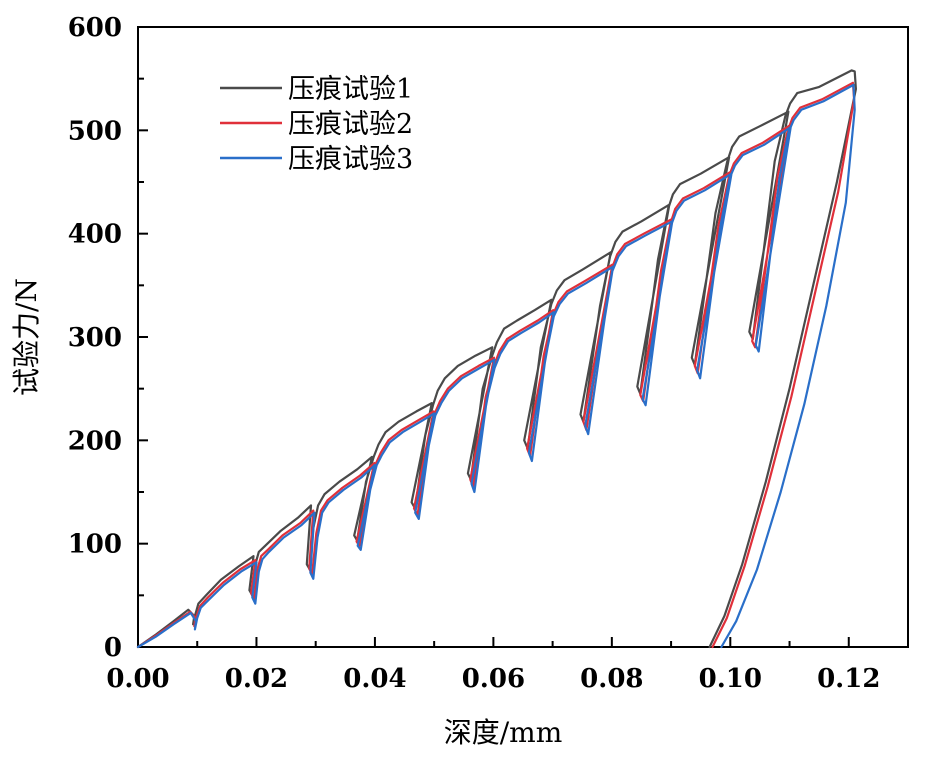 This screenshot has height=770, width=945. I want to click on y-tick-label: 400, so click(95, 235).